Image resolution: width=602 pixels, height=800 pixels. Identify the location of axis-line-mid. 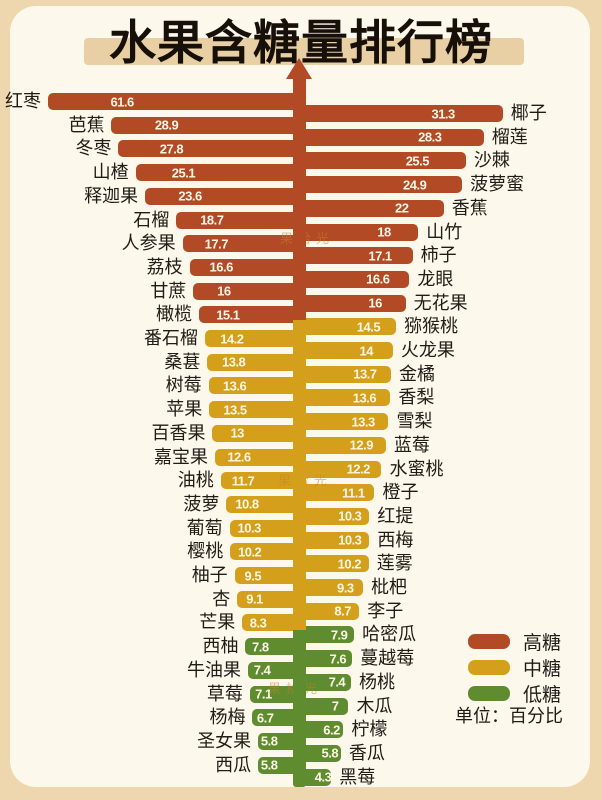
(299, 475).